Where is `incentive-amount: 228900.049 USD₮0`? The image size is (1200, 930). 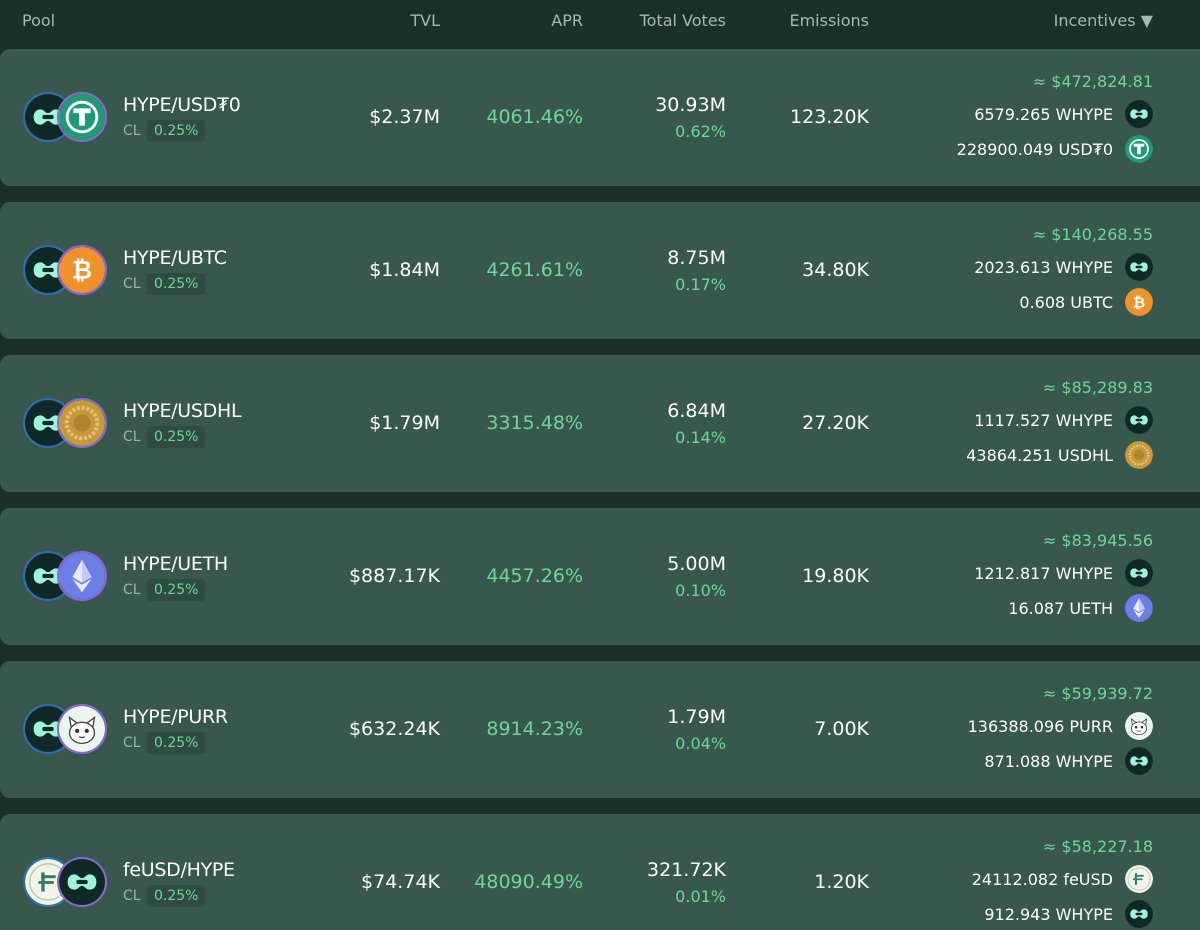
incentive-amount: 228900.049 USD₮0 is located at coordinates (1034, 149).